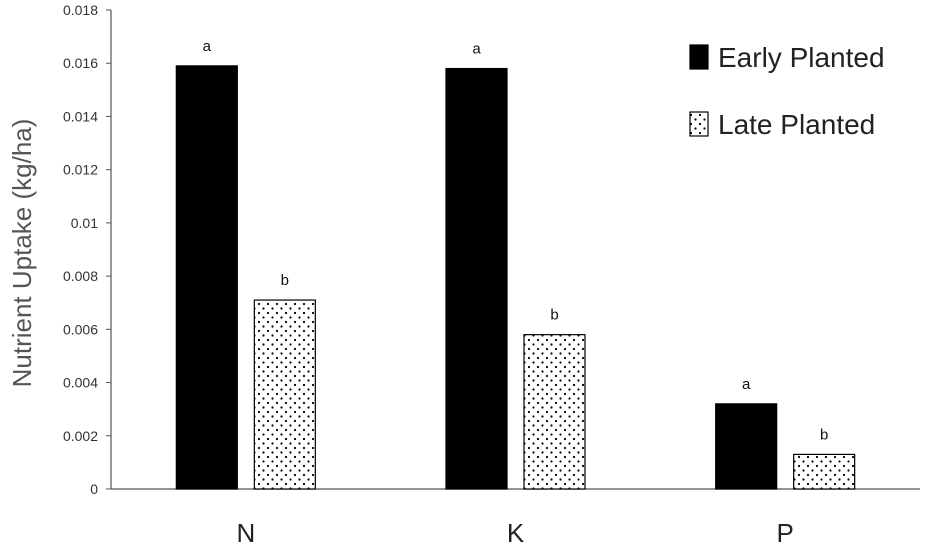  What do you see at coordinates (796, 124) in the screenshot?
I see `legend-label: Late Planted` at bounding box center [796, 124].